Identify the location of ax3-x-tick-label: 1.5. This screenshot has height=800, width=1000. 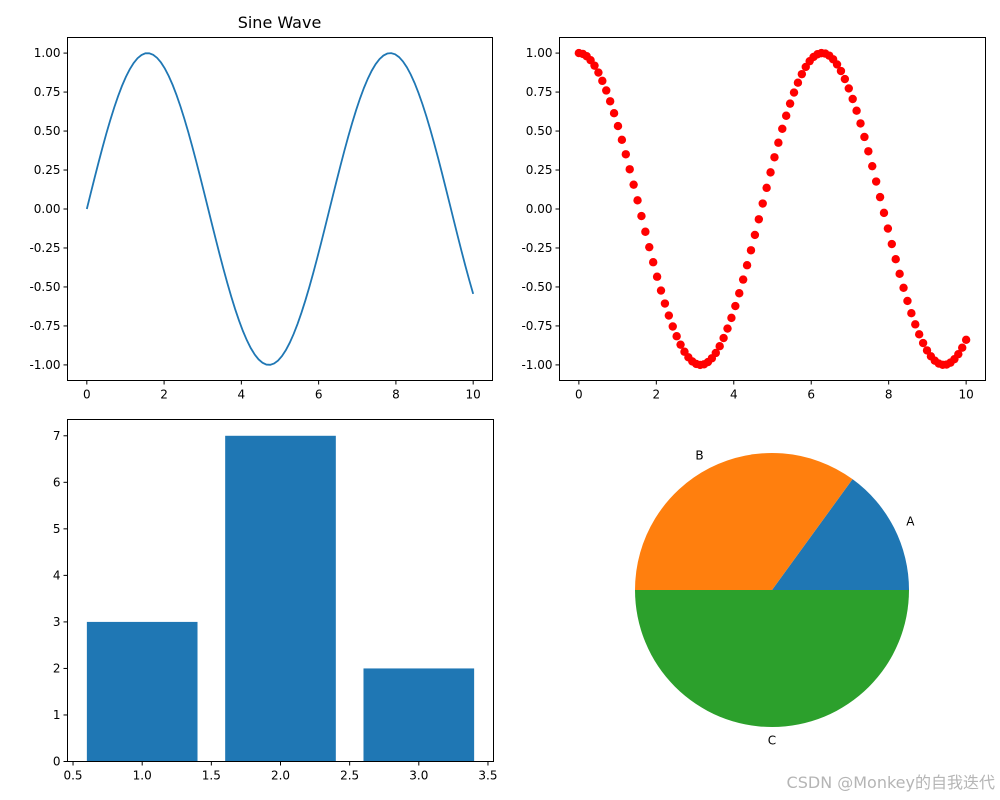
(211, 776).